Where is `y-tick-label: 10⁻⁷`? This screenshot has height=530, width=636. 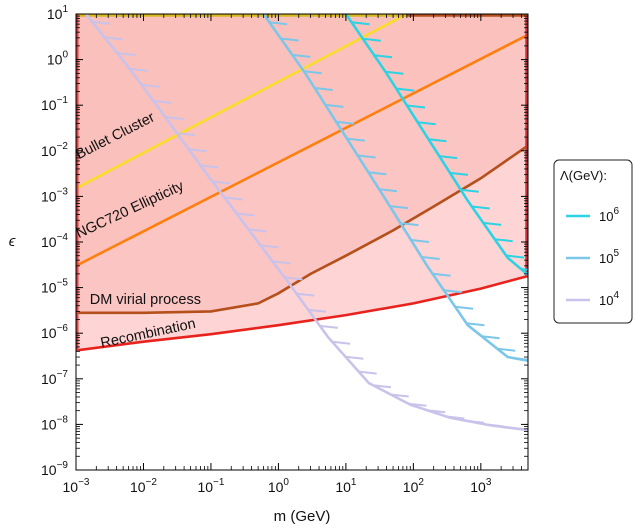
y-tick-label: 10⁻⁷ is located at coordinates (54, 378).